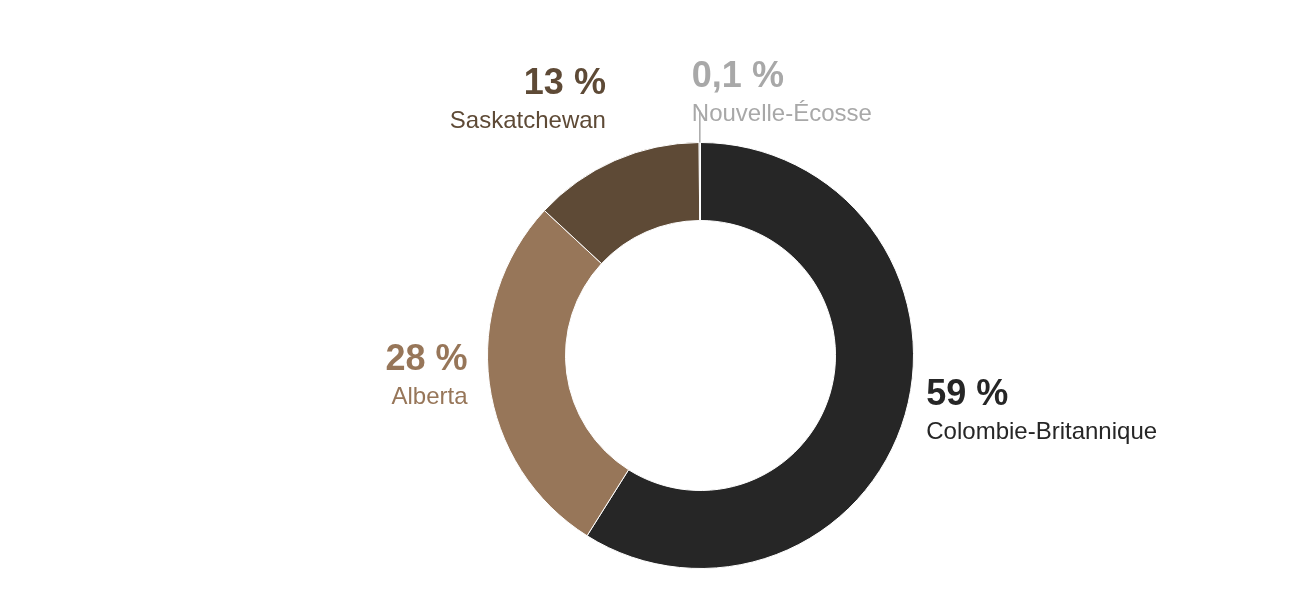  Describe the element at coordinates (426, 358) in the screenshot. I see `data-label: 28 %` at that location.